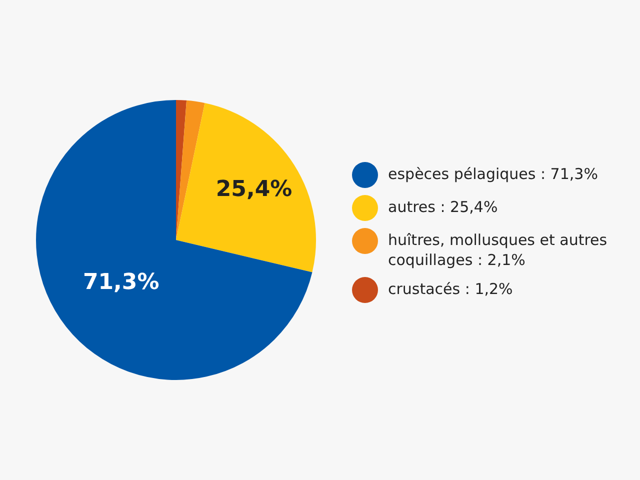 Image resolution: width=640 pixels, height=480 pixels. Describe the element at coordinates (498, 250) in the screenshot. I see `legend-label: huîtres, mollusques et autres coquillages : 2,1%` at that location.